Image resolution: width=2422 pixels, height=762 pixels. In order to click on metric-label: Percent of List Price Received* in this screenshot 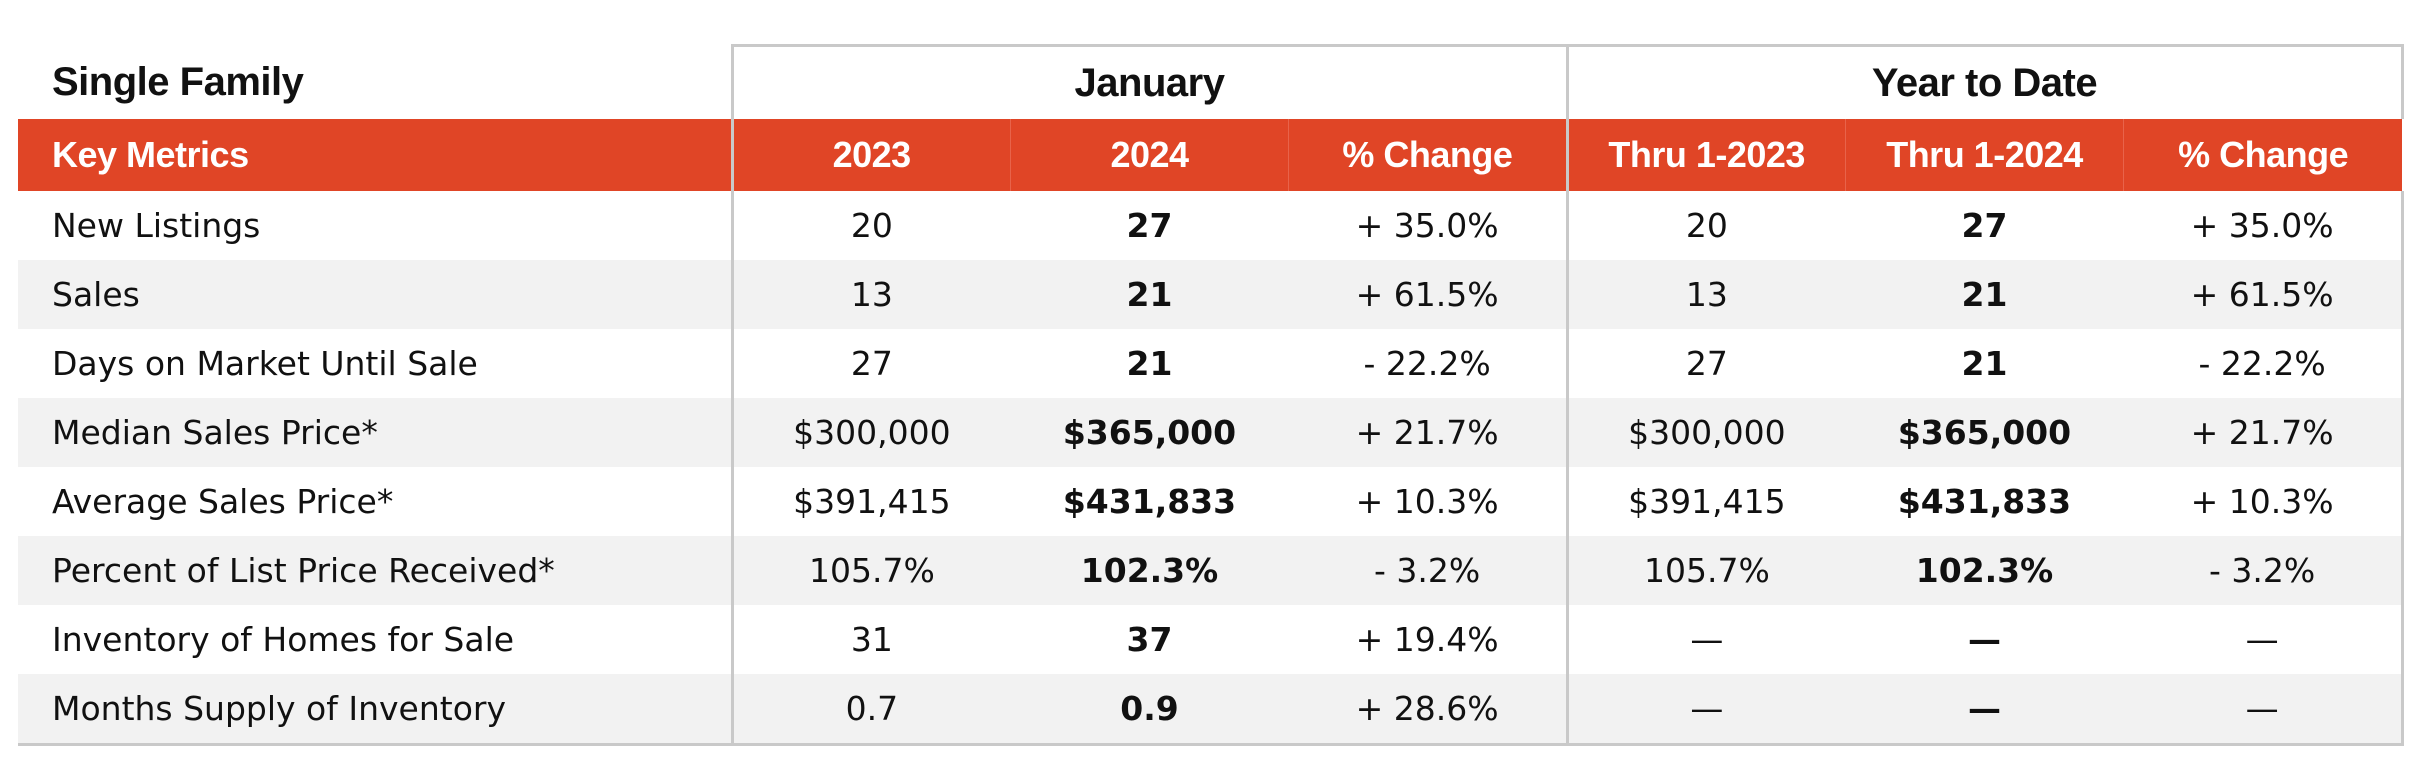, I will do `click(375, 570)`.